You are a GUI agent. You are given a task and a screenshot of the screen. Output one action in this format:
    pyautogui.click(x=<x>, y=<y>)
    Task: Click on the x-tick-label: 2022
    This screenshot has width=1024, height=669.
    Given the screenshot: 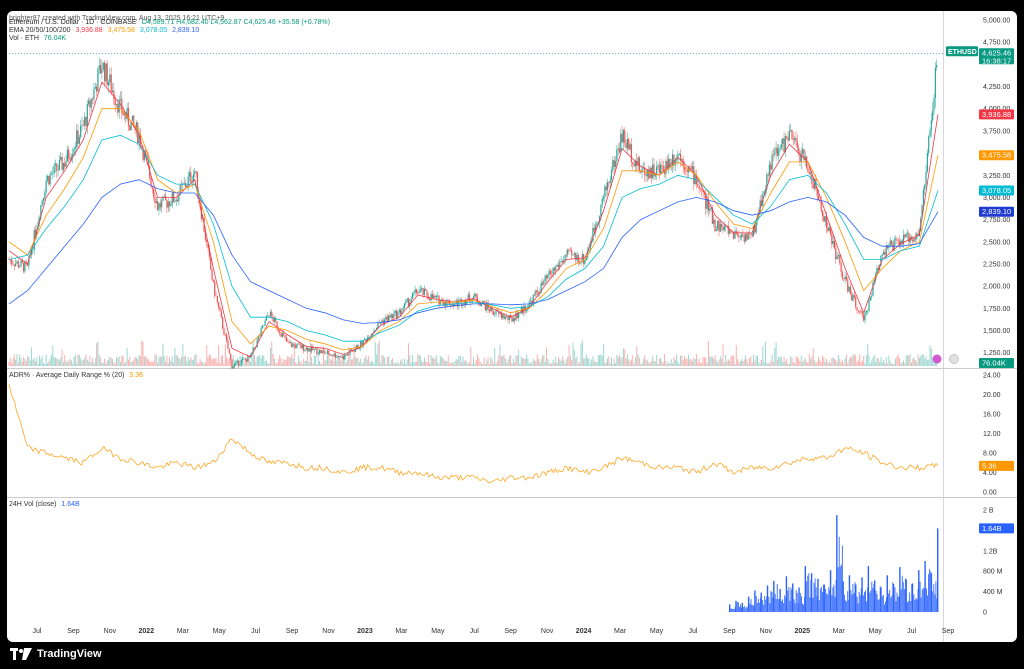 What is the action you would take?
    pyautogui.click(x=147, y=631)
    